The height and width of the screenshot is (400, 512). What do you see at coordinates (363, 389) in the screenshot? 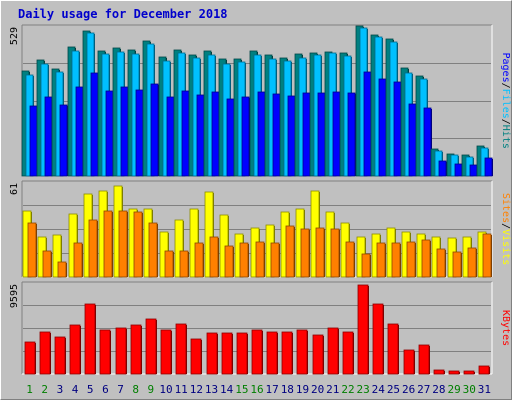
I see `x-tick-label: 23` at bounding box center [363, 389].